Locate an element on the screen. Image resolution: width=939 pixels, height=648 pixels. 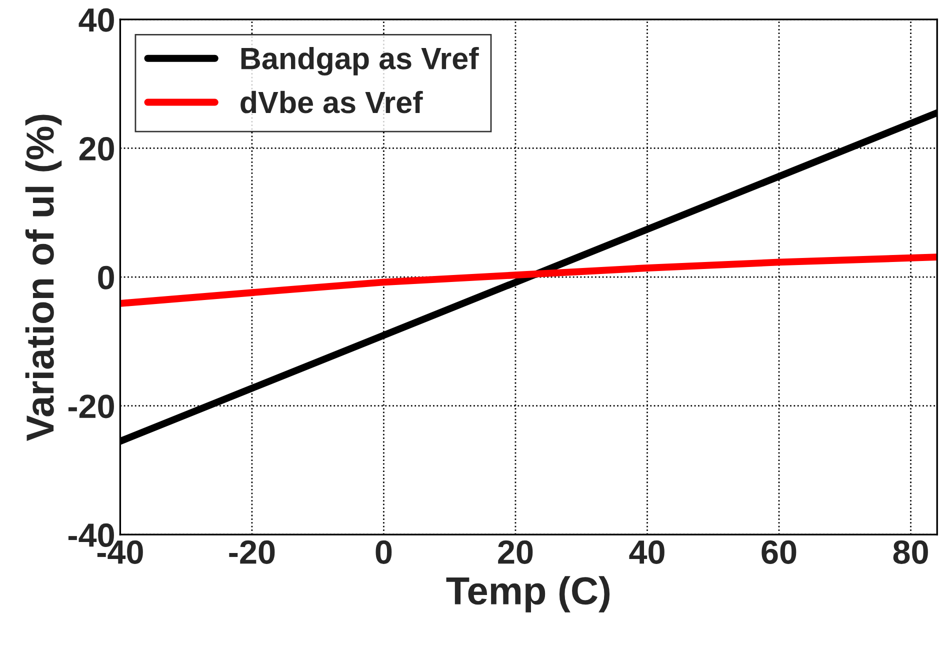
y-axis-title: Variation of ul (%) is located at coordinates (43, 277).